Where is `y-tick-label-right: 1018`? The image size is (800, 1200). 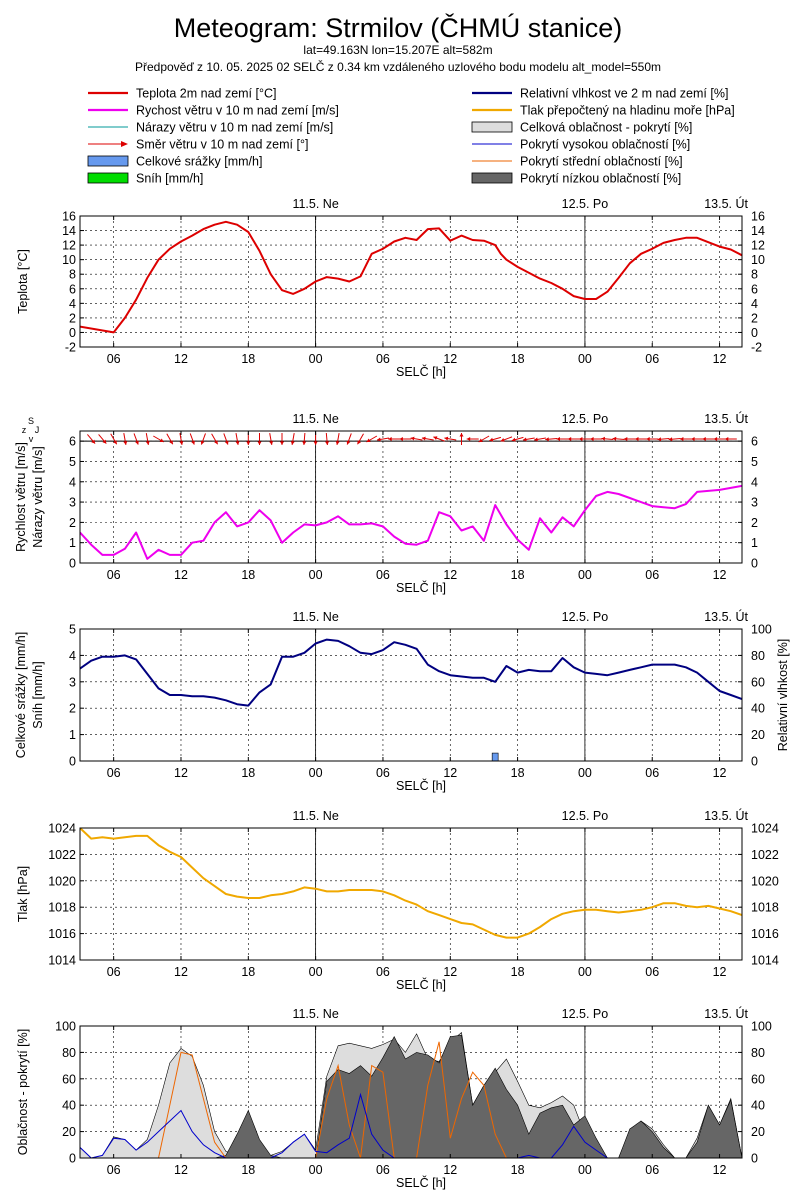
y-tick-label-right: 1018 is located at coordinates (765, 908).